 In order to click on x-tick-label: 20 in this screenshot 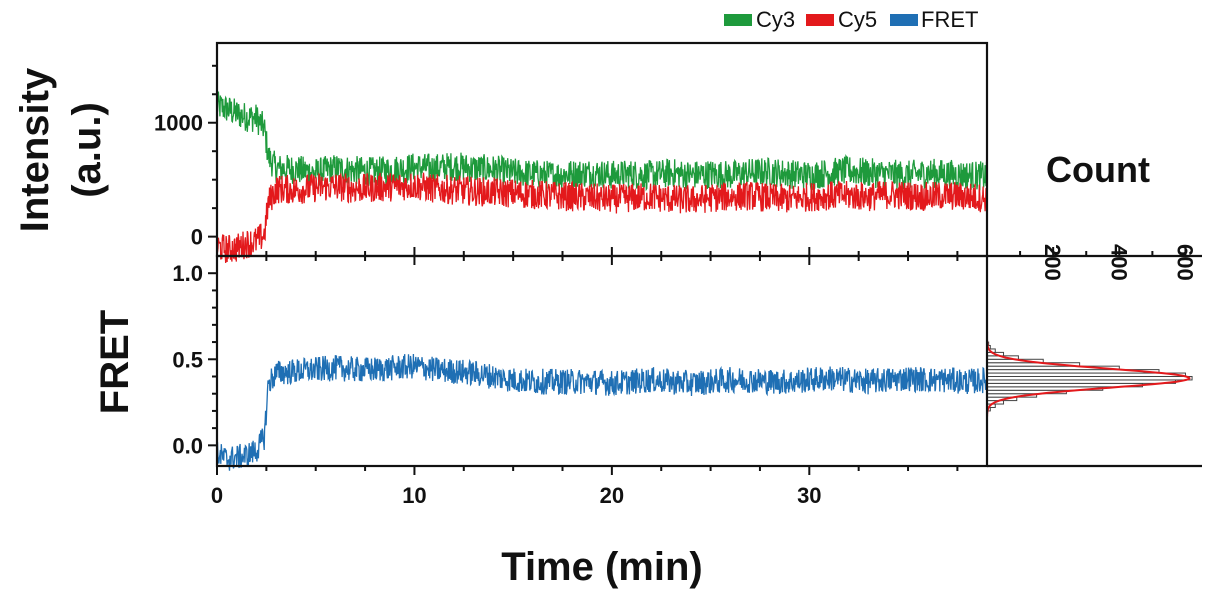, I will do `click(612, 495)`.